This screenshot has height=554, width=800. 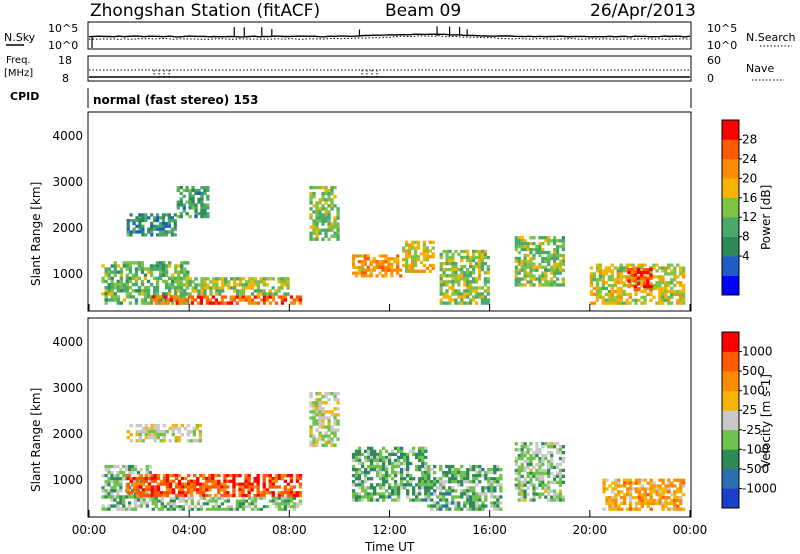 I want to click on power-cbar-label: Power [dB], so click(x=766, y=217).